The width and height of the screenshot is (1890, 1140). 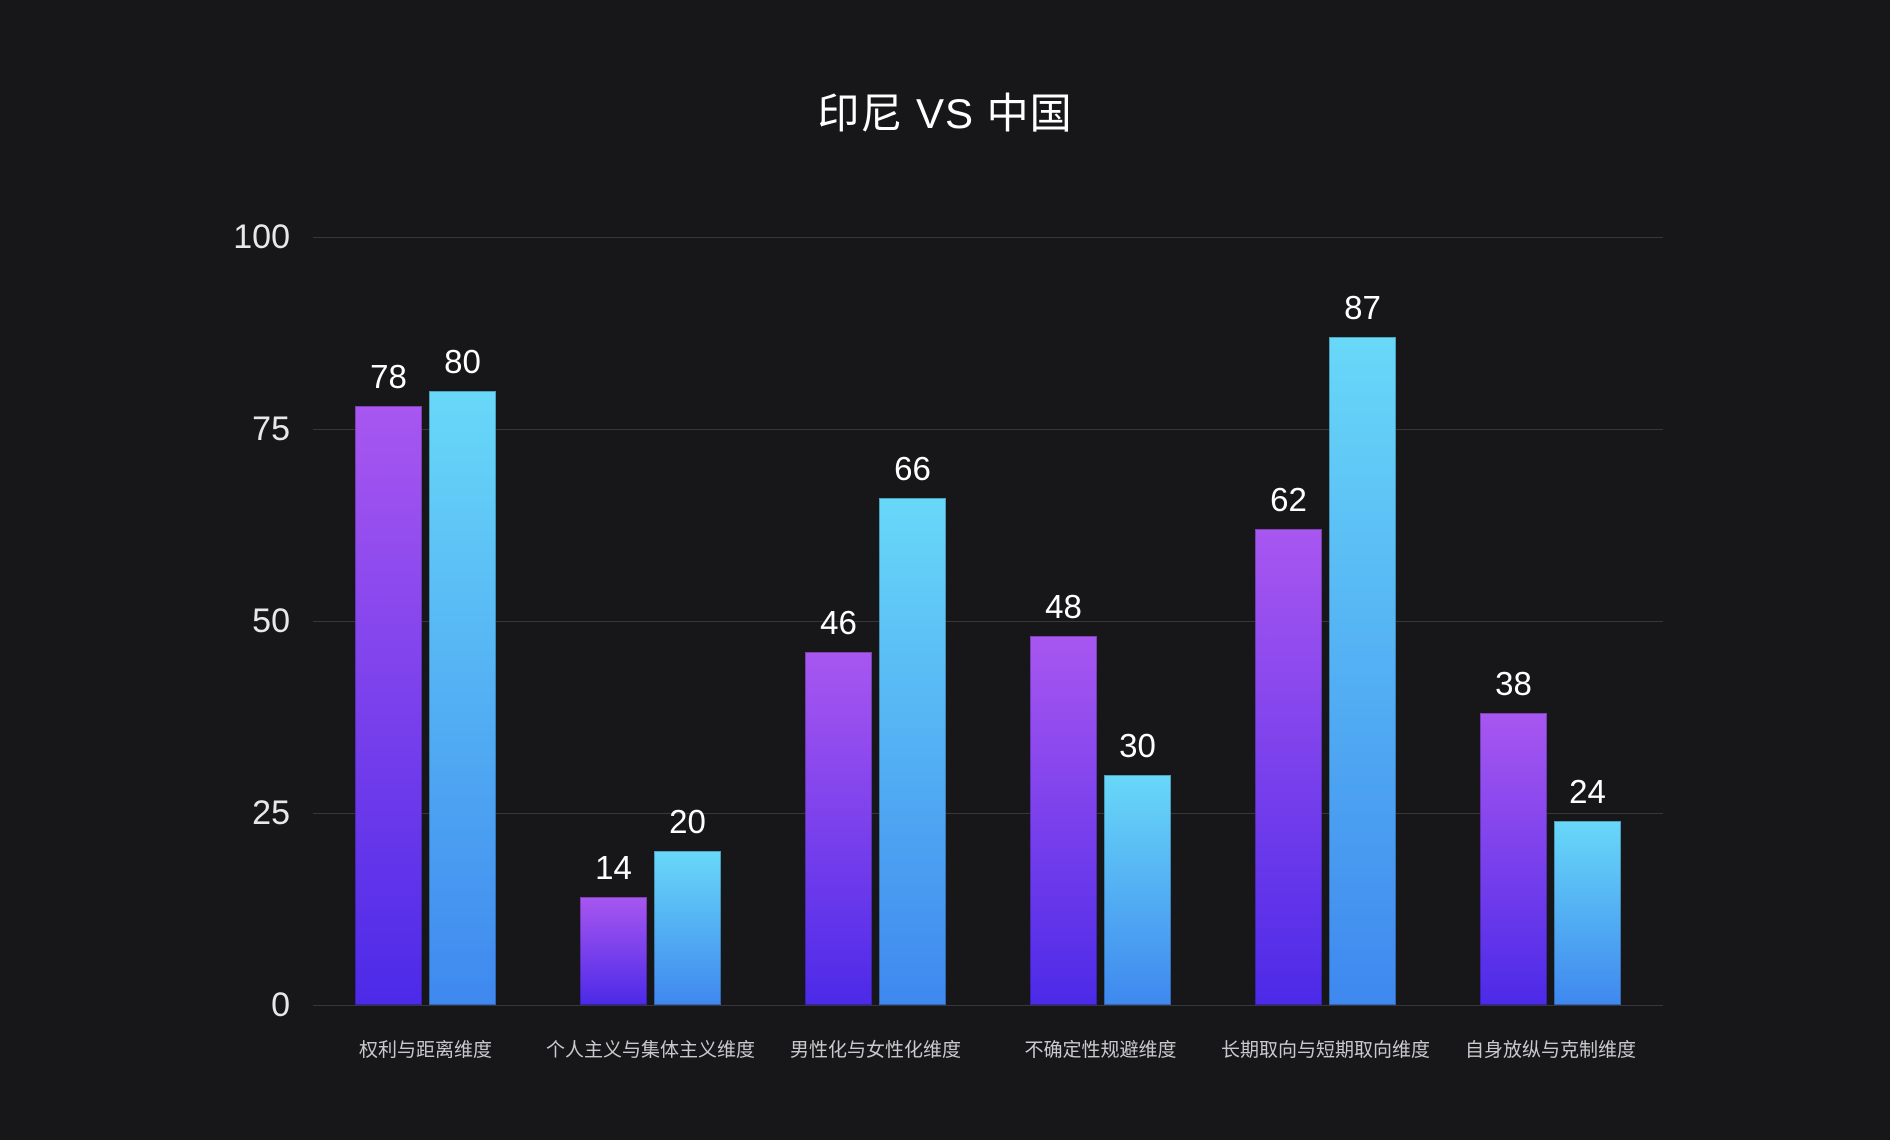 I want to click on bar-value-label: 62, so click(x=1288, y=499).